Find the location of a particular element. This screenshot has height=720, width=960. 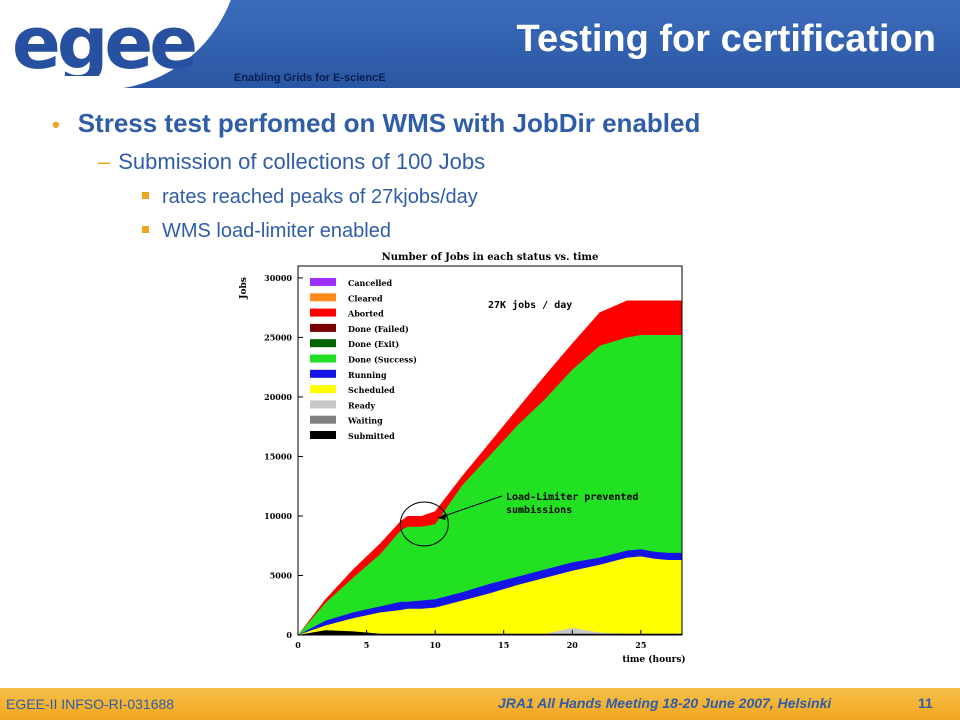

legend-label: Scheduled is located at coordinates (371, 390).